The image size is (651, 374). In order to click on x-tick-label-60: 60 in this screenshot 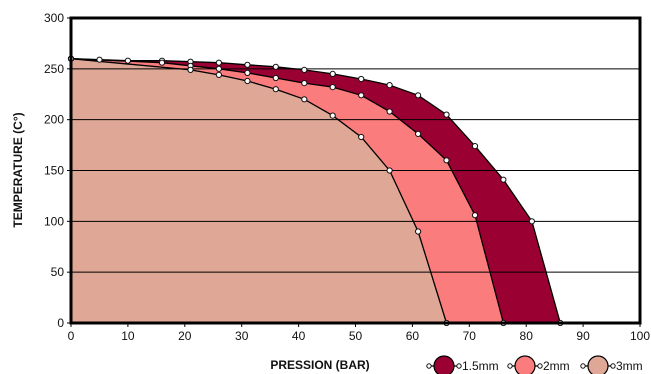, I will do `click(413, 336)`.